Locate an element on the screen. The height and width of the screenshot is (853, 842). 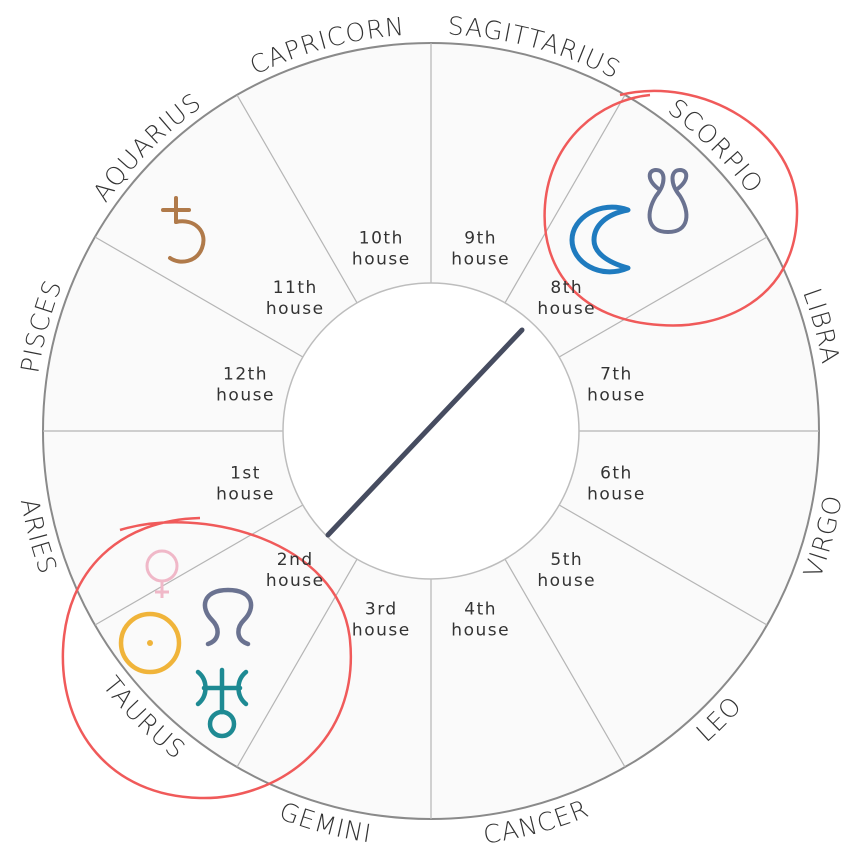
uranus-glyph is located at coordinates (222, 703).